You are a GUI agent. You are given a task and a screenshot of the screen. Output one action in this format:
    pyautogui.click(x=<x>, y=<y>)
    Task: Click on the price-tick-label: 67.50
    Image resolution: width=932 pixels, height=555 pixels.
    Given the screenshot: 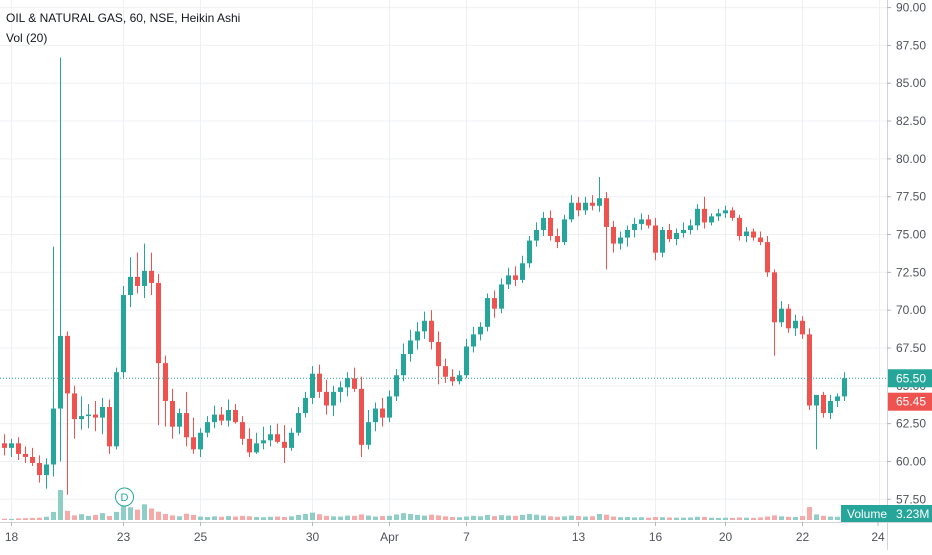 What is the action you would take?
    pyautogui.click(x=911, y=348)
    